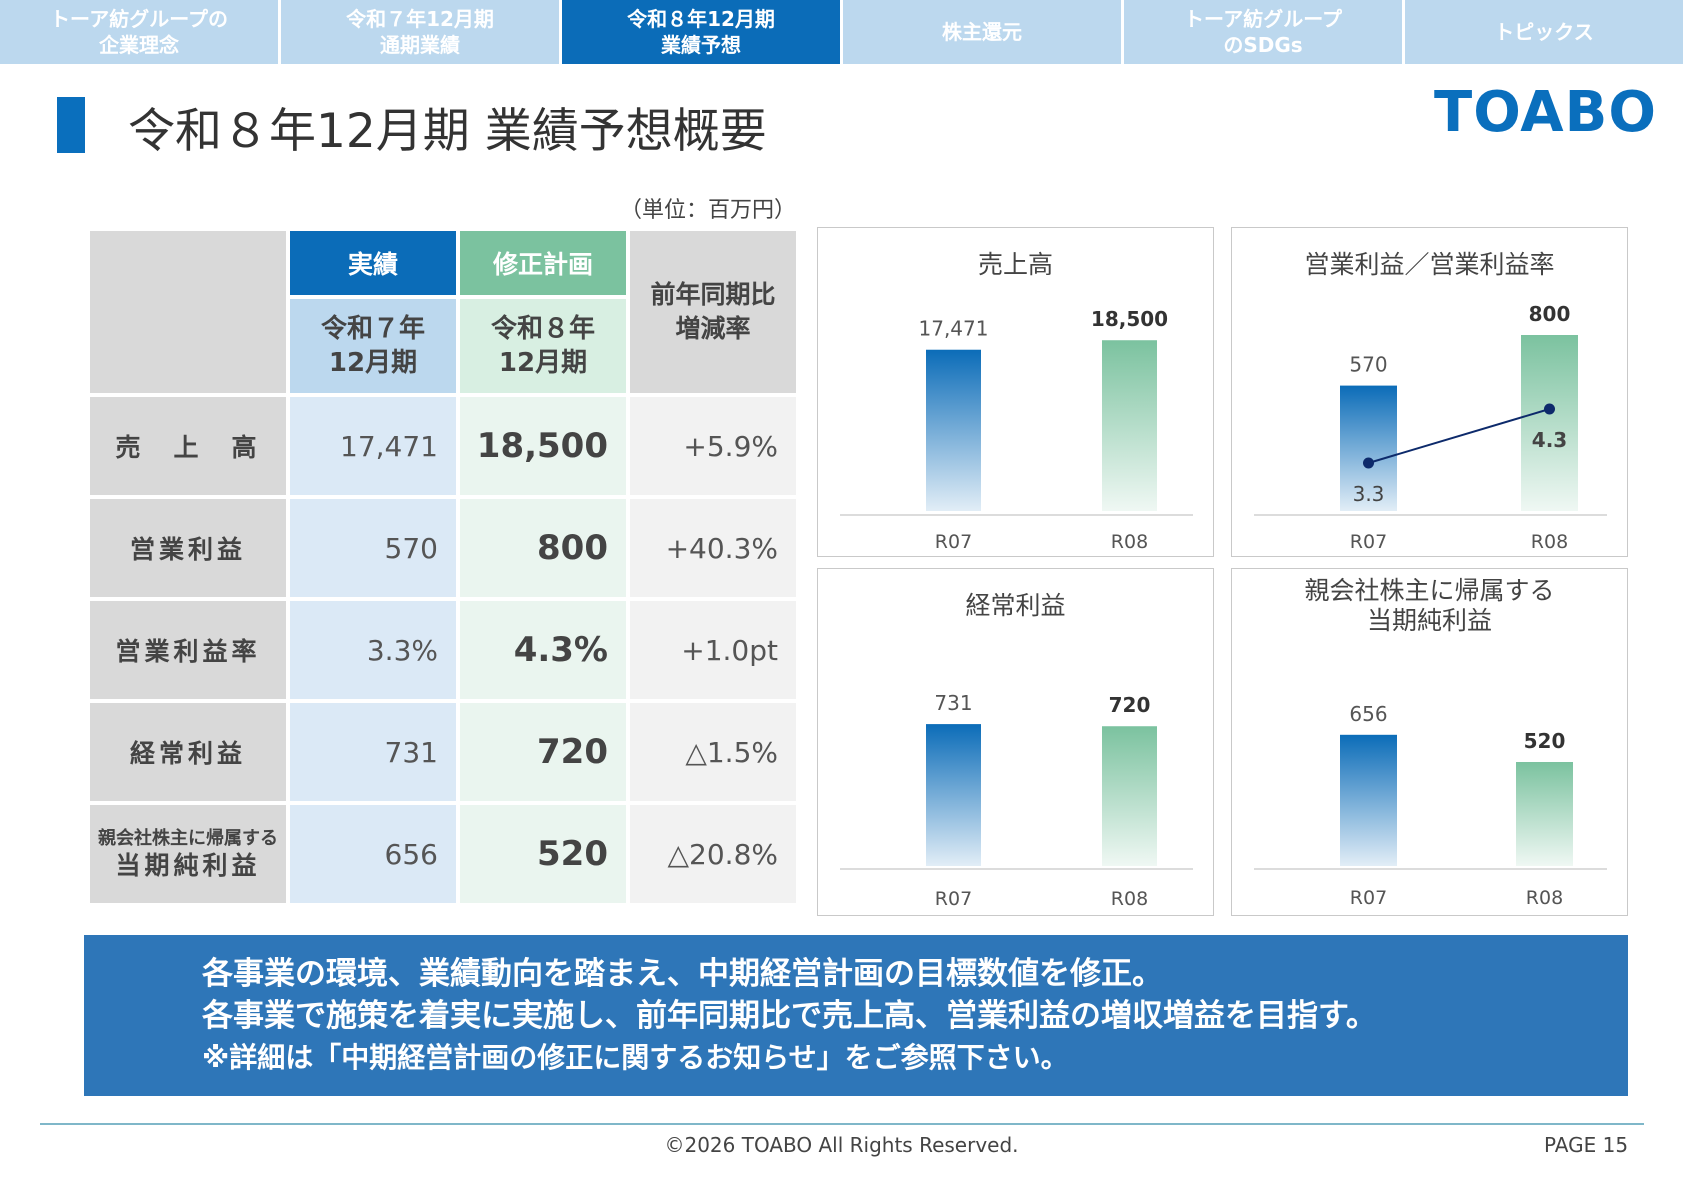 This screenshot has width=1683, height=1190. Describe the element at coordinates (983, 32) in the screenshot. I see `tab-shareholder-returns: 株主還元` at that location.